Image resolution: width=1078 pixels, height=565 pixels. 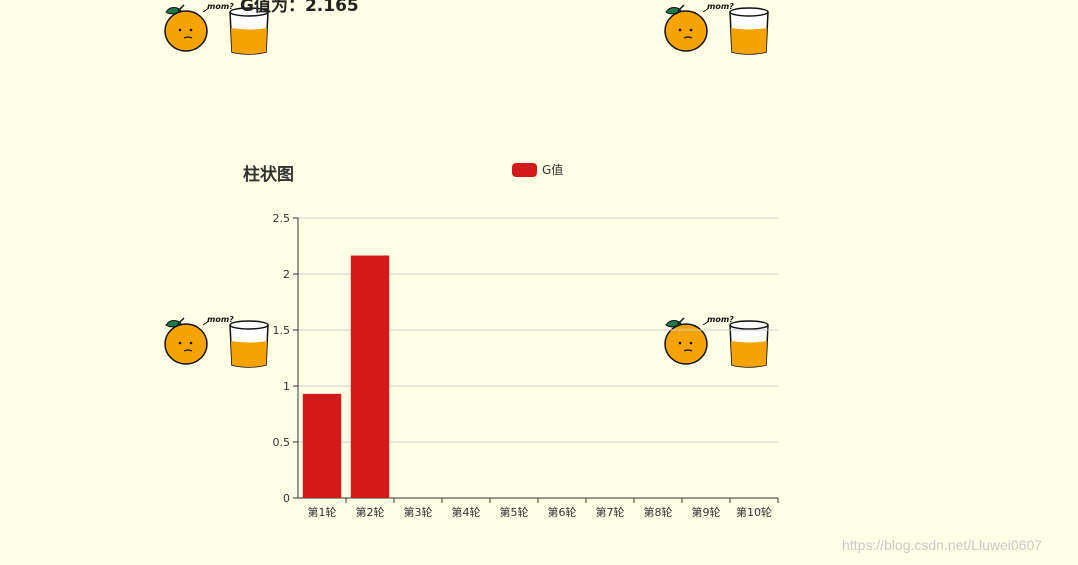 What do you see at coordinates (418, 512) in the screenshot?
I see `x-tick-label: 第3轮` at bounding box center [418, 512].